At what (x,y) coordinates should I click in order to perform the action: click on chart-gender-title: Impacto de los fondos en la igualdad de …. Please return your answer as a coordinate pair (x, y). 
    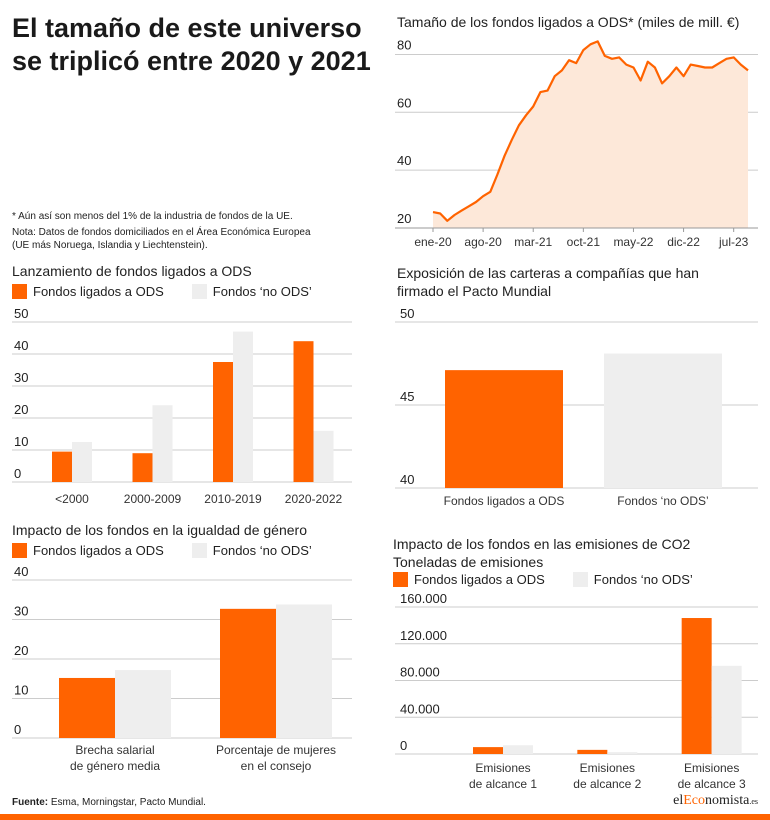
    Looking at the image, I should click on (159, 530).